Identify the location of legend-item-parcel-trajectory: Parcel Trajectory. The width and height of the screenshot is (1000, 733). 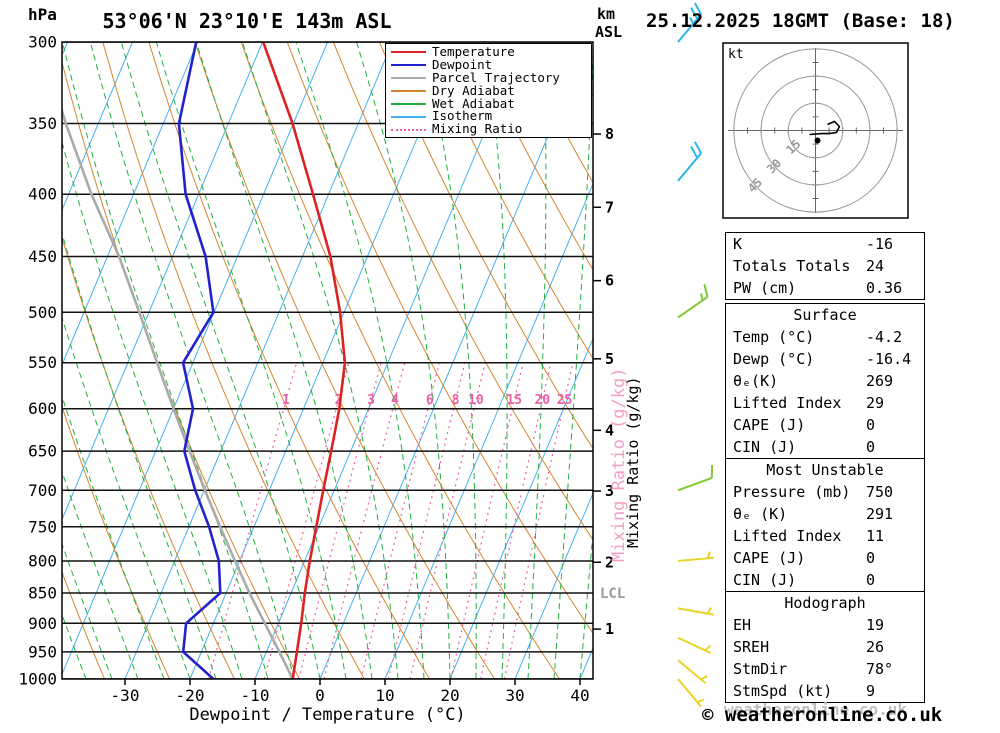
(491, 77).